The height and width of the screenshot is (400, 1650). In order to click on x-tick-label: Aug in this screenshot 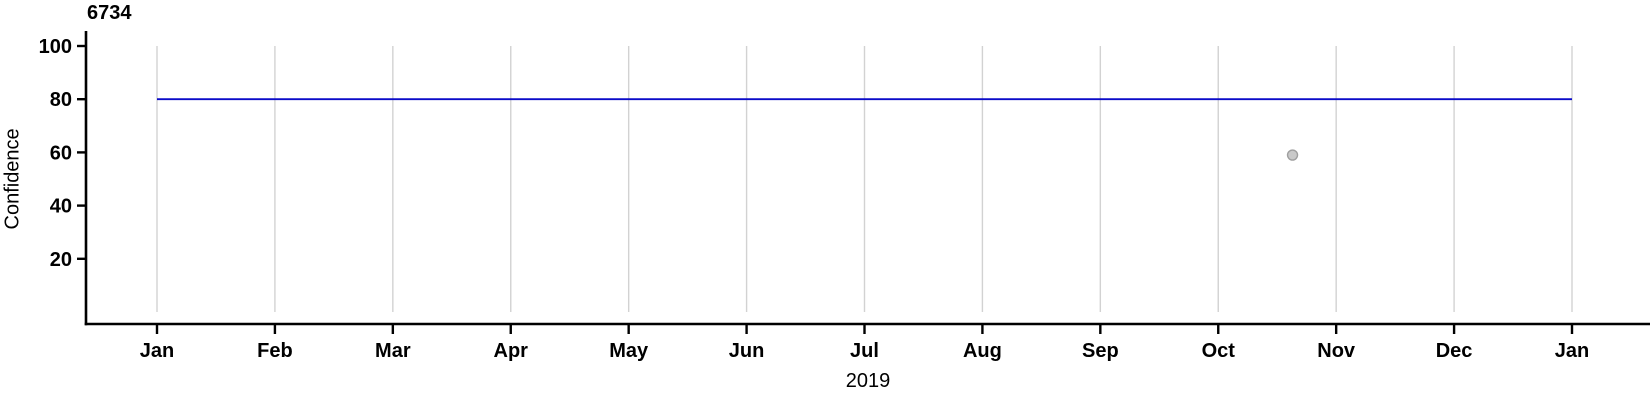, I will do `click(982, 351)`.